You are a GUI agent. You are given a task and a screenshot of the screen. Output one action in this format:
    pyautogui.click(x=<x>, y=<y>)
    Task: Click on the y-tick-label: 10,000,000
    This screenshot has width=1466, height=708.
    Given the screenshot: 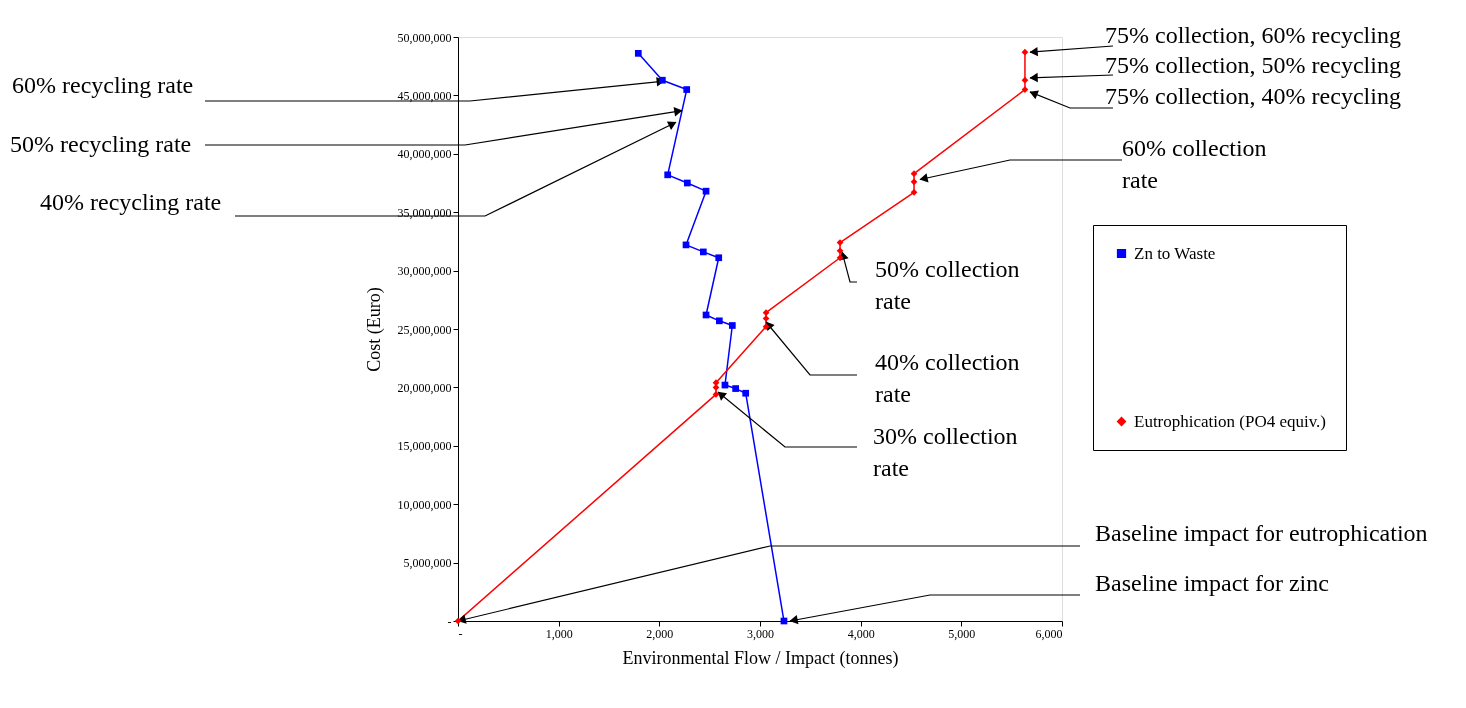 What is the action you would take?
    pyautogui.click(x=424, y=504)
    